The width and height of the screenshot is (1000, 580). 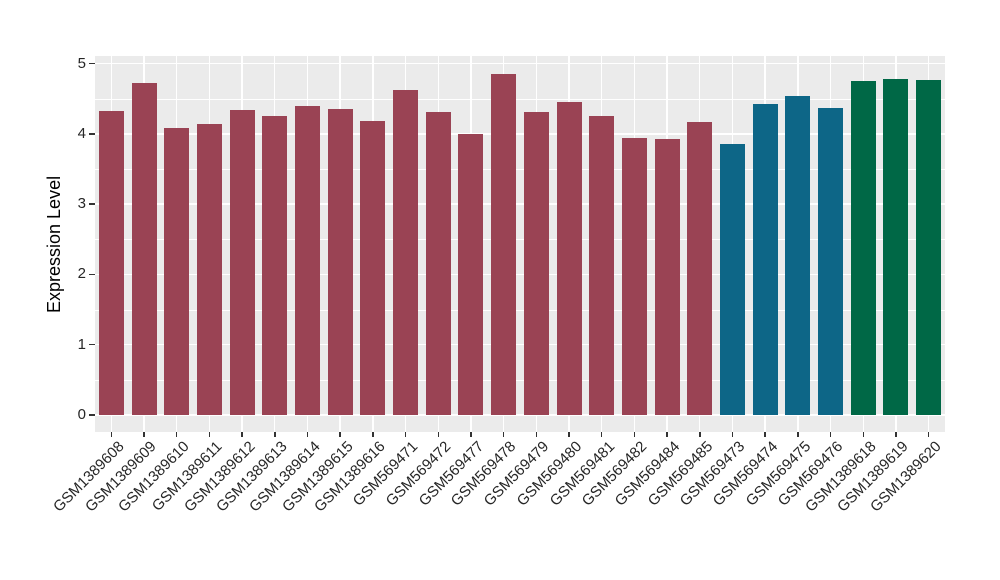 I want to click on y-tick-label: 0, so click(x=81, y=414).